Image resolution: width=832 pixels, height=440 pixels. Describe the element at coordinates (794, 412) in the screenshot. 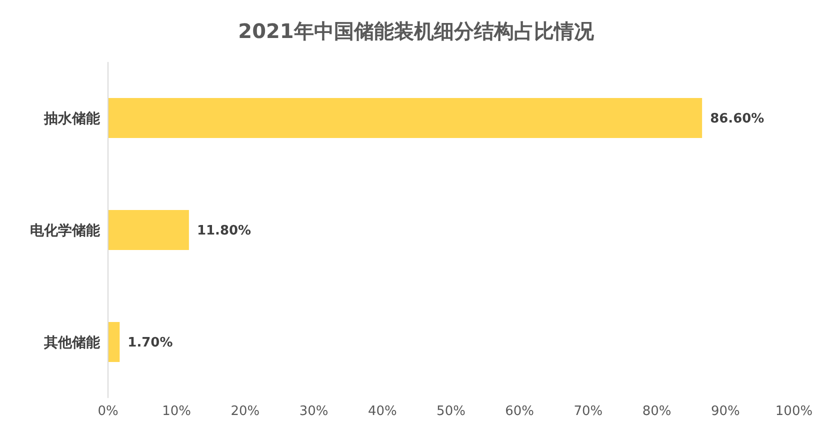

I see `x-tick-label: 100%` at that location.